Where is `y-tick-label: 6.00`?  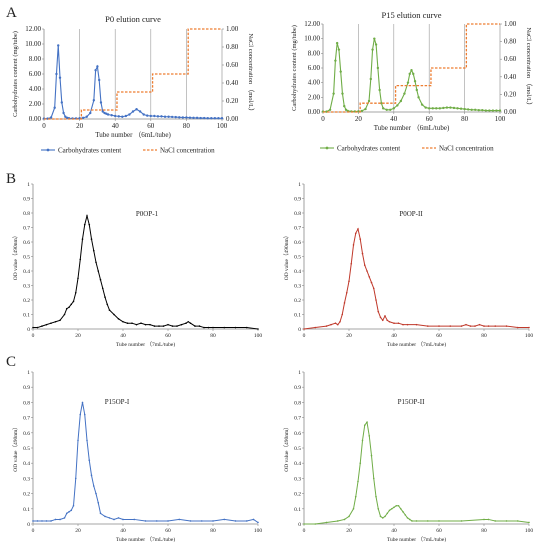 y-tick-label: 6.00 is located at coordinates (314, 68).